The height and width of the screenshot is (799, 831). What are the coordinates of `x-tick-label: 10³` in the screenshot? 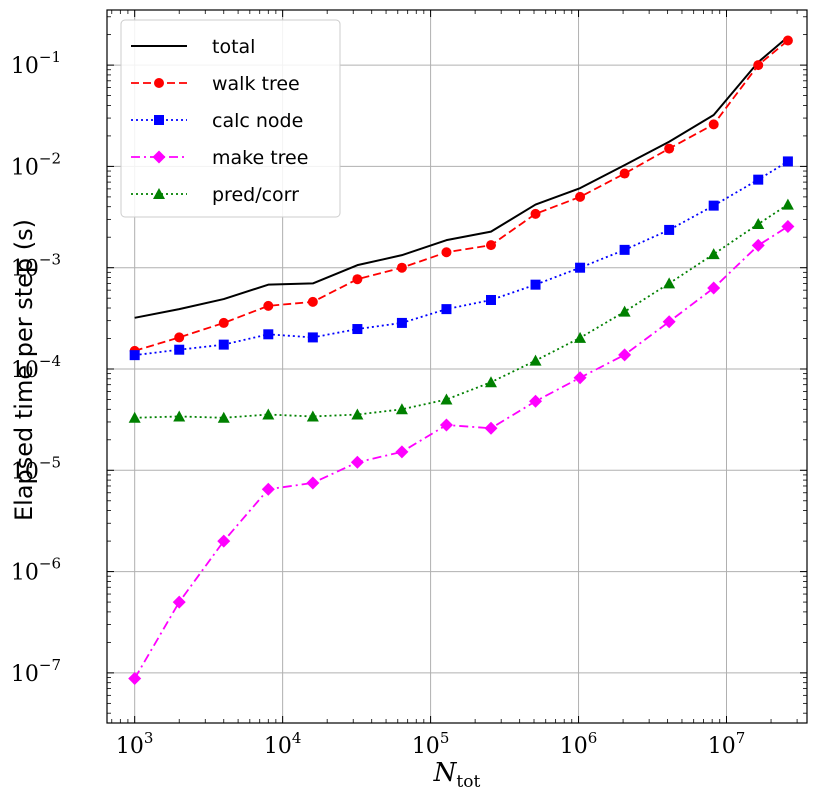 It's located at (135, 744).